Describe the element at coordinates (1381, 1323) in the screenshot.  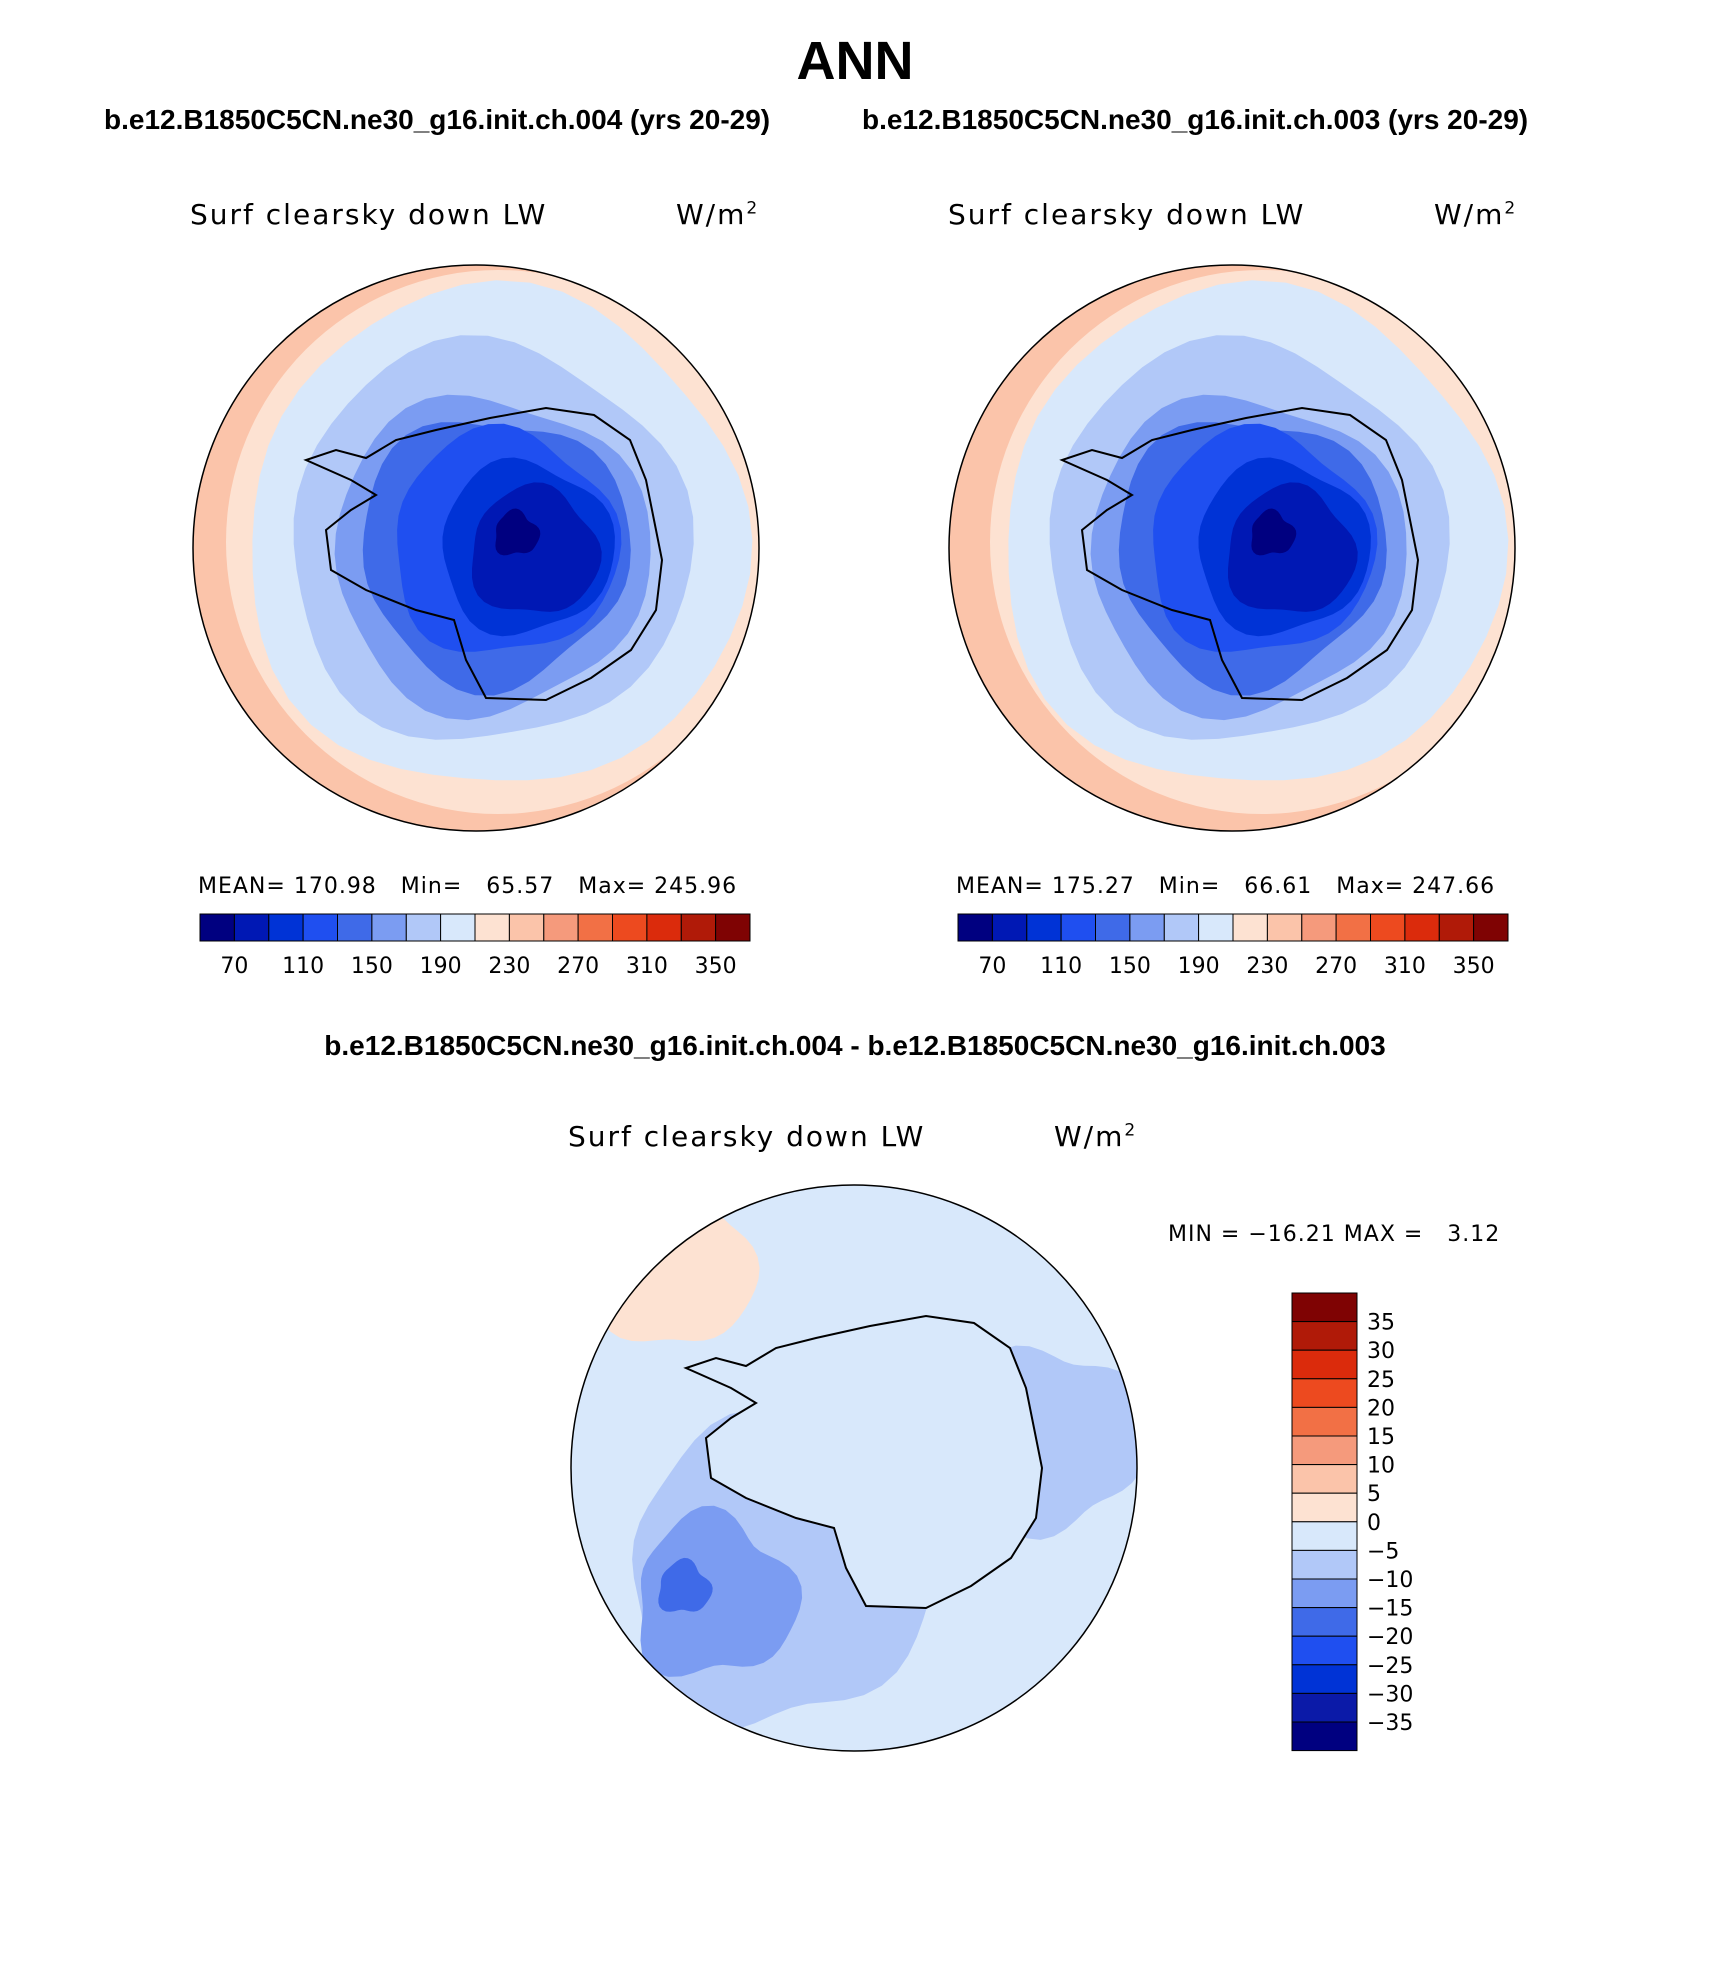
I see `colorbar-tick-label: 35` at that location.